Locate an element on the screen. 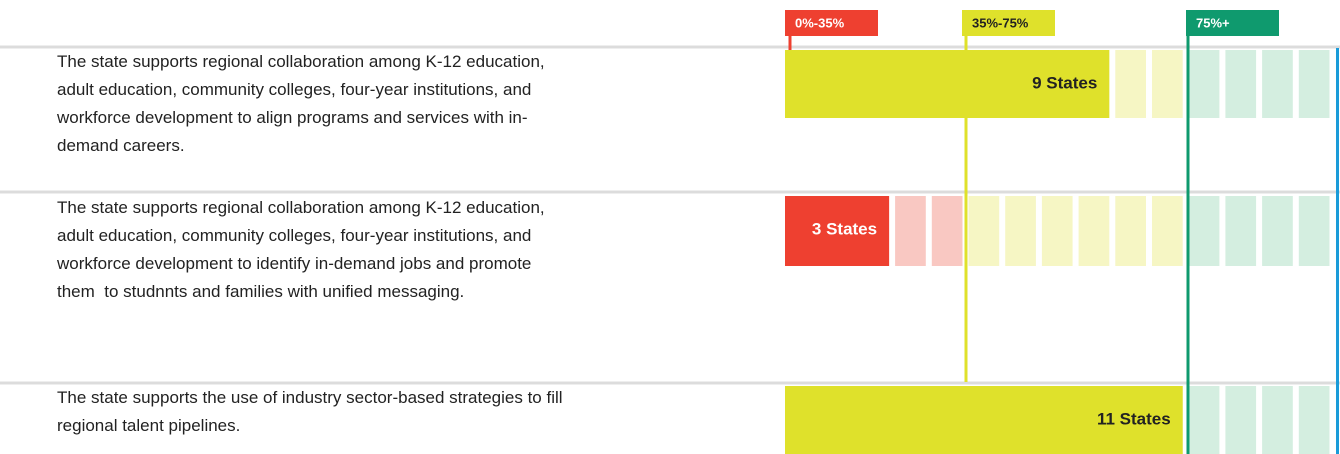  statement-line: regional talent pipelines. is located at coordinates (149, 425).